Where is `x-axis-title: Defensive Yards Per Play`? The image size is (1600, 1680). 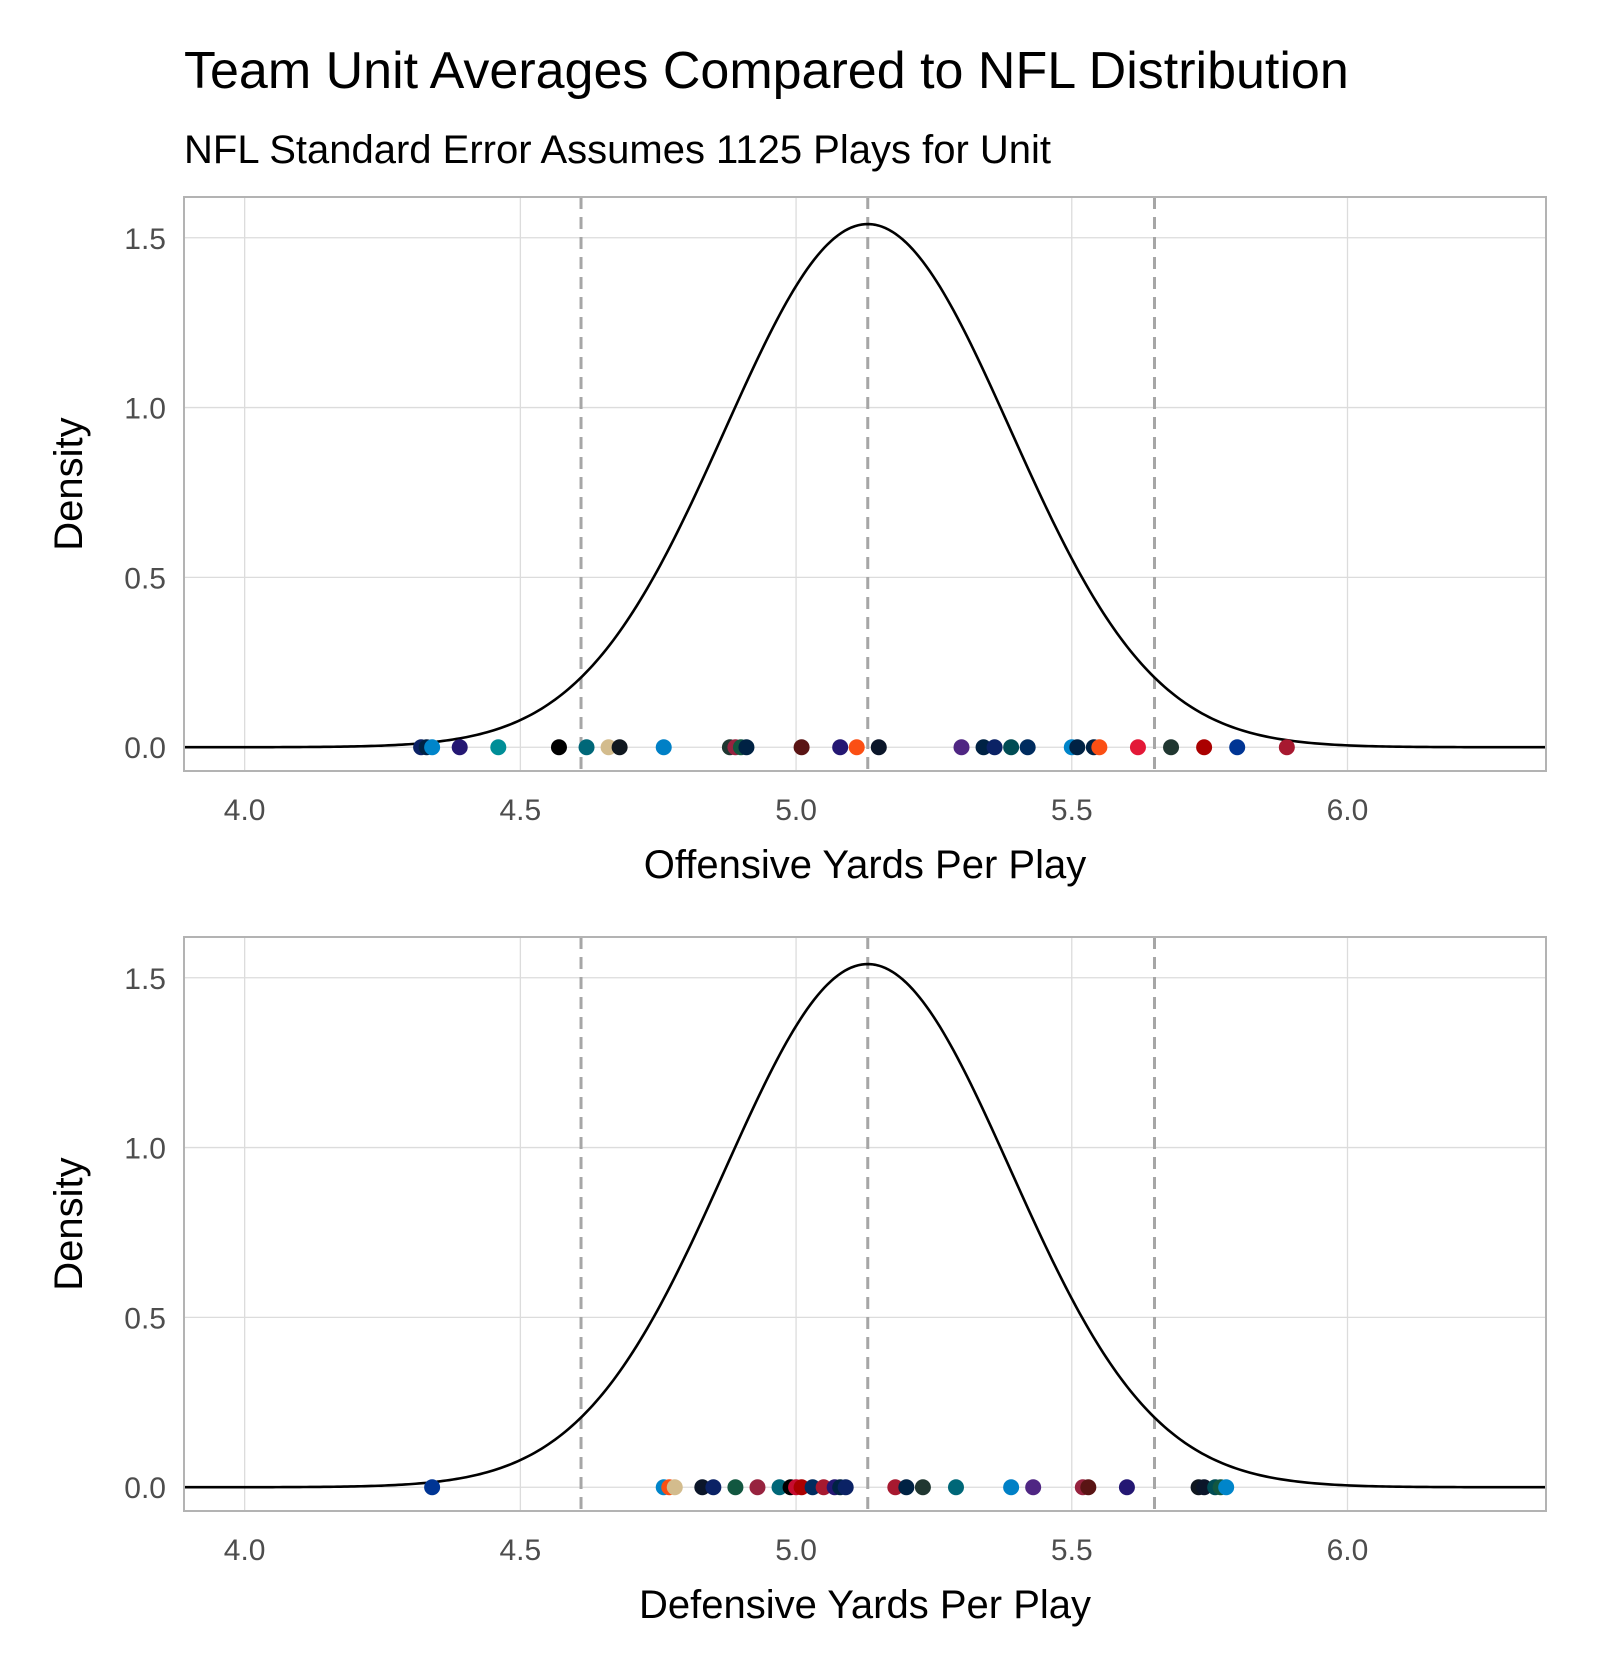
x-axis-title: Defensive Yards Per Play is located at coordinates (865, 1605).